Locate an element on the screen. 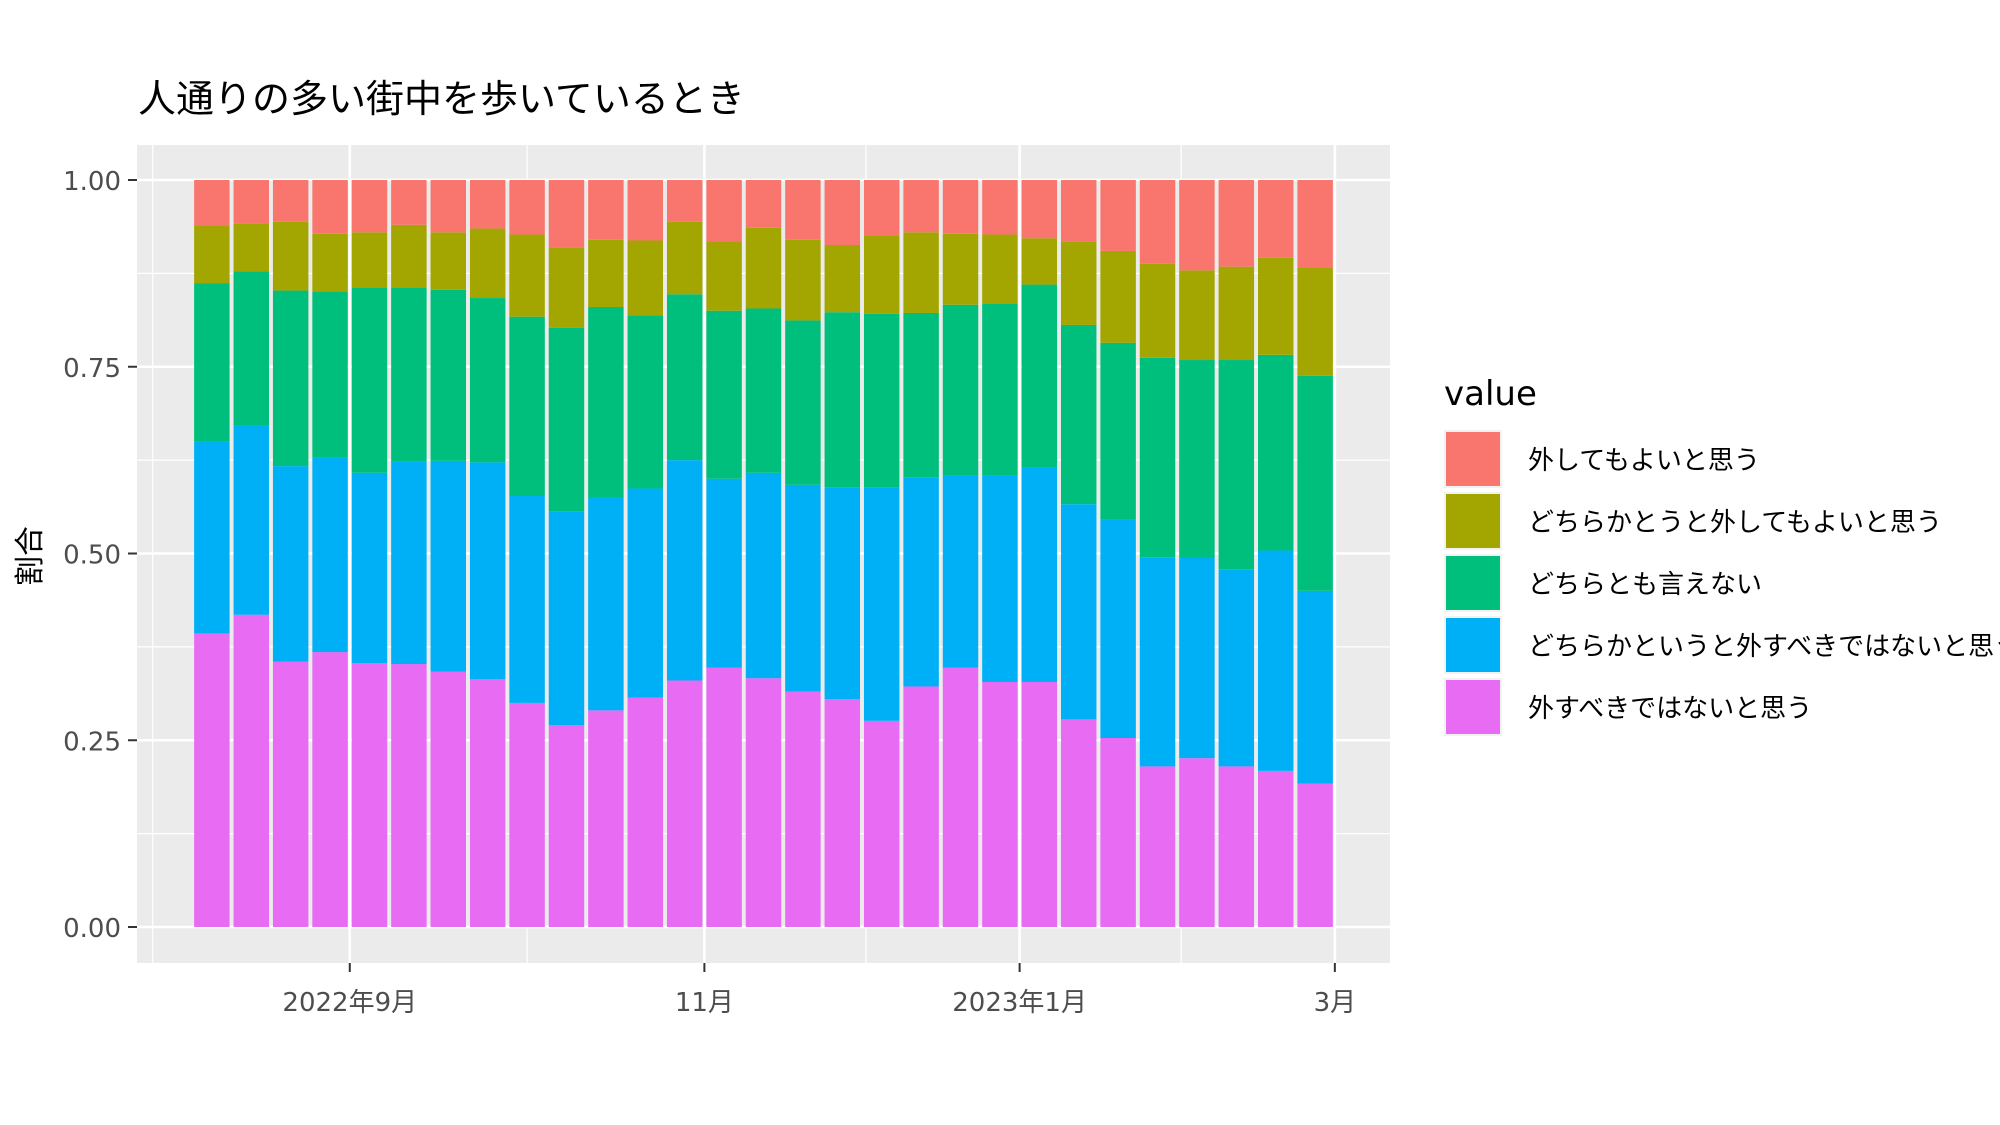 This screenshot has height=1125, width=2000. chart-title: 人通りの多い街中を歩いているとき is located at coordinates (441, 99).